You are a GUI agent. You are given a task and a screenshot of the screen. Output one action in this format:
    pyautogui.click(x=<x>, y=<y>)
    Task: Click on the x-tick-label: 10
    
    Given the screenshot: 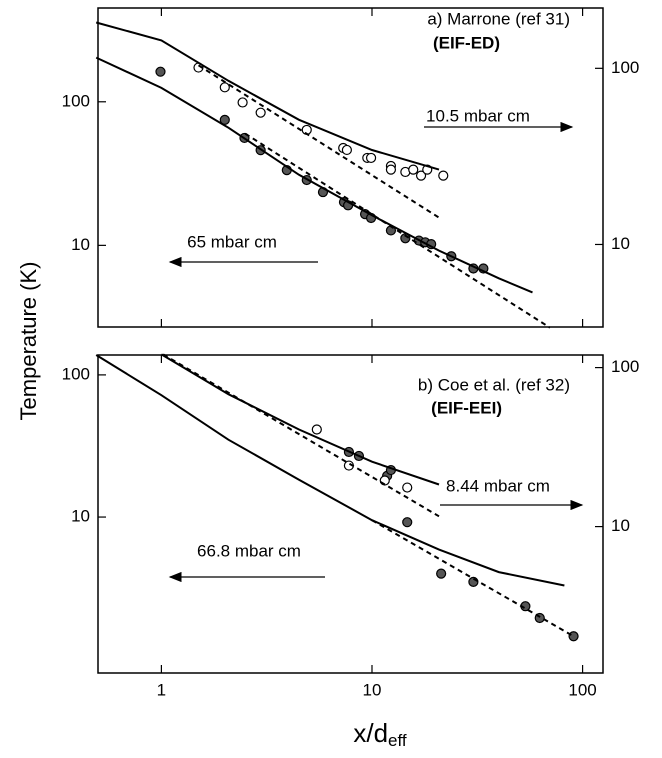 What is the action you would take?
    pyautogui.click(x=372, y=689)
    